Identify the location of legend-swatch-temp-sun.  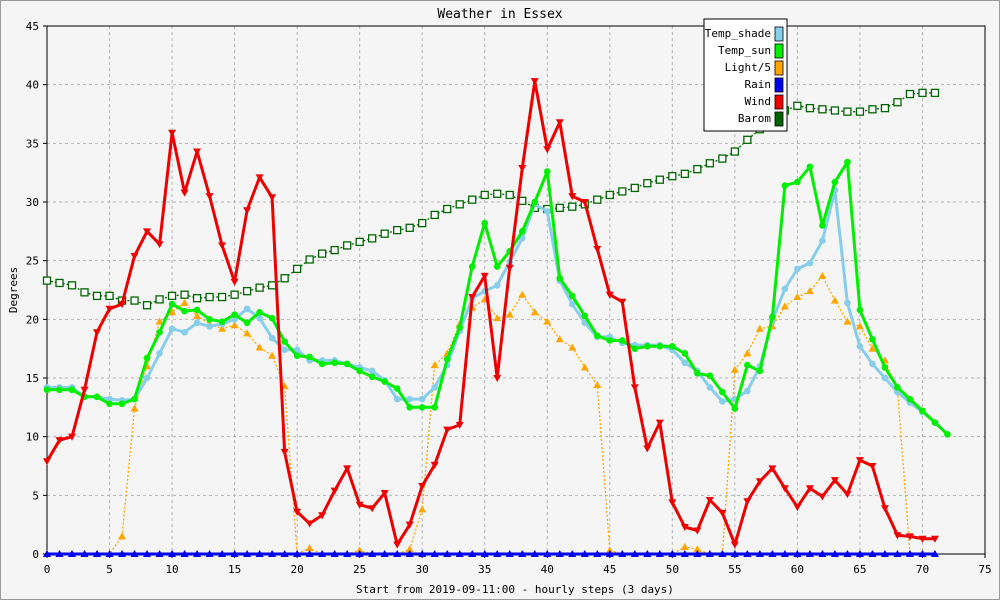
(779, 51).